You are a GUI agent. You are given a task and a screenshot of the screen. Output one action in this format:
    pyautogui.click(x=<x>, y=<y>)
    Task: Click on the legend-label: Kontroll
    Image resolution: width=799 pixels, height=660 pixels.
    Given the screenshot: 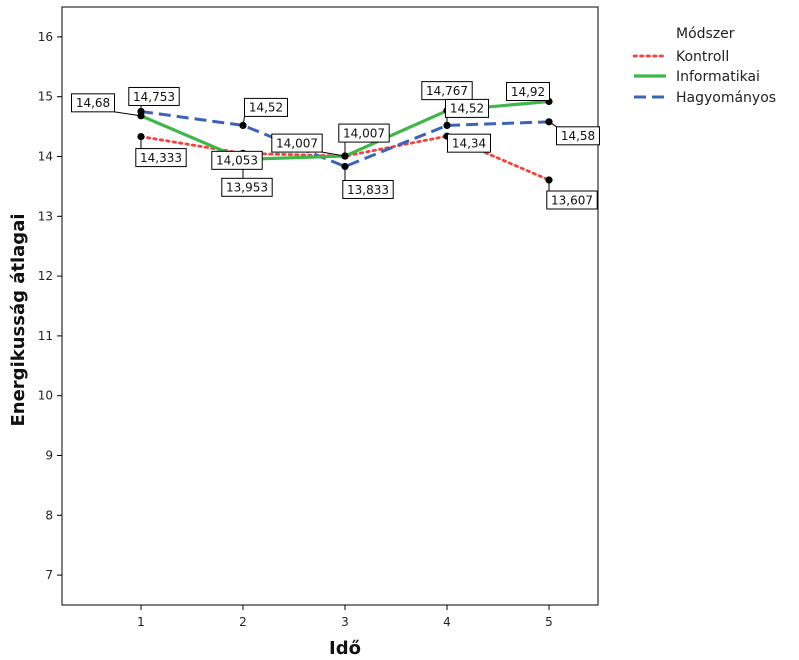 What is the action you would take?
    pyautogui.click(x=702, y=57)
    